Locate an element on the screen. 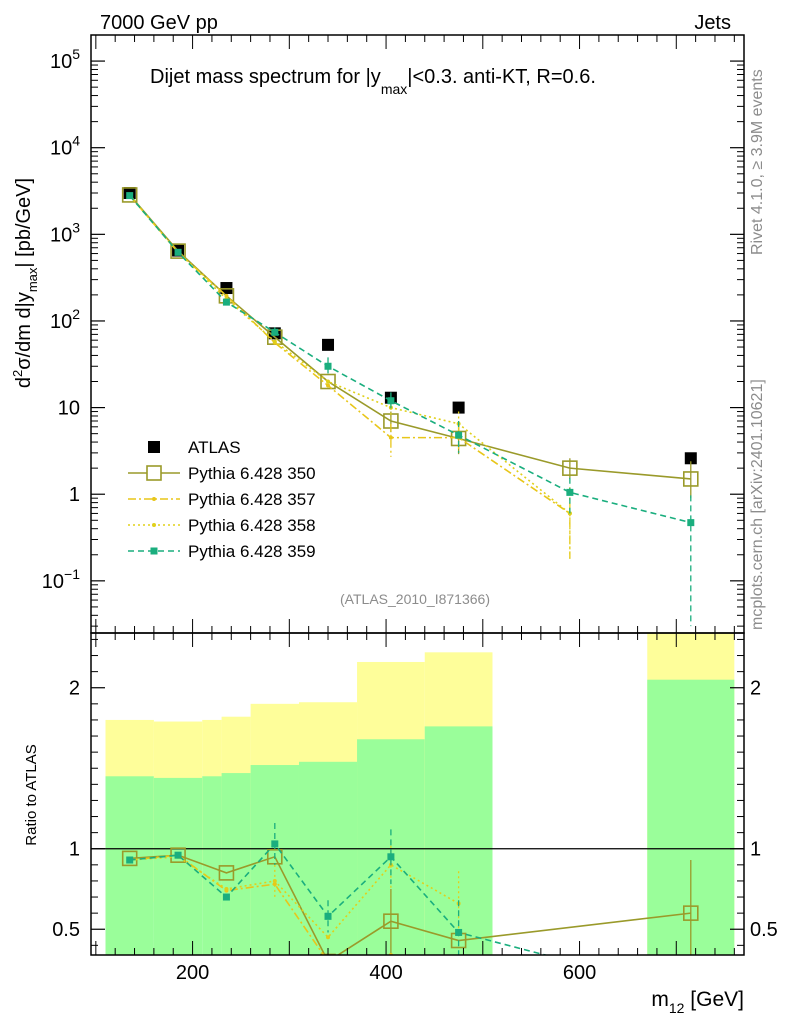 The height and width of the screenshot is (1024, 786). y-tick-label: 10⁻¹ is located at coordinates (61, 579).